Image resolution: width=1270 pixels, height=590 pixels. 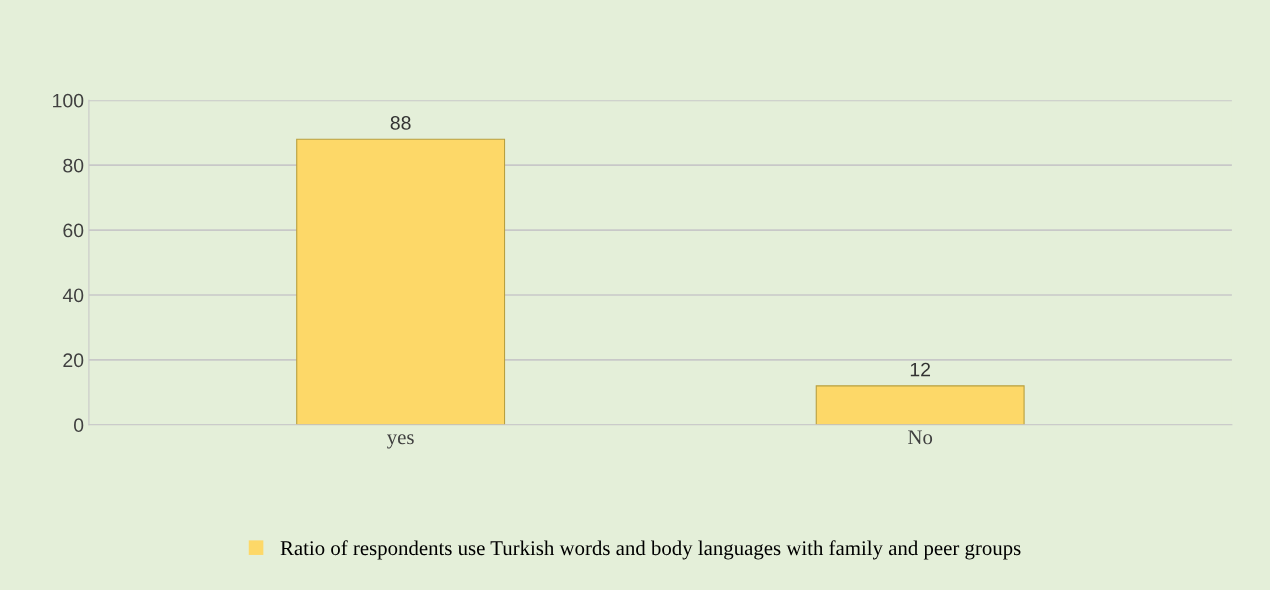 What do you see at coordinates (920, 437) in the screenshot?
I see `x-tick-label: No` at bounding box center [920, 437].